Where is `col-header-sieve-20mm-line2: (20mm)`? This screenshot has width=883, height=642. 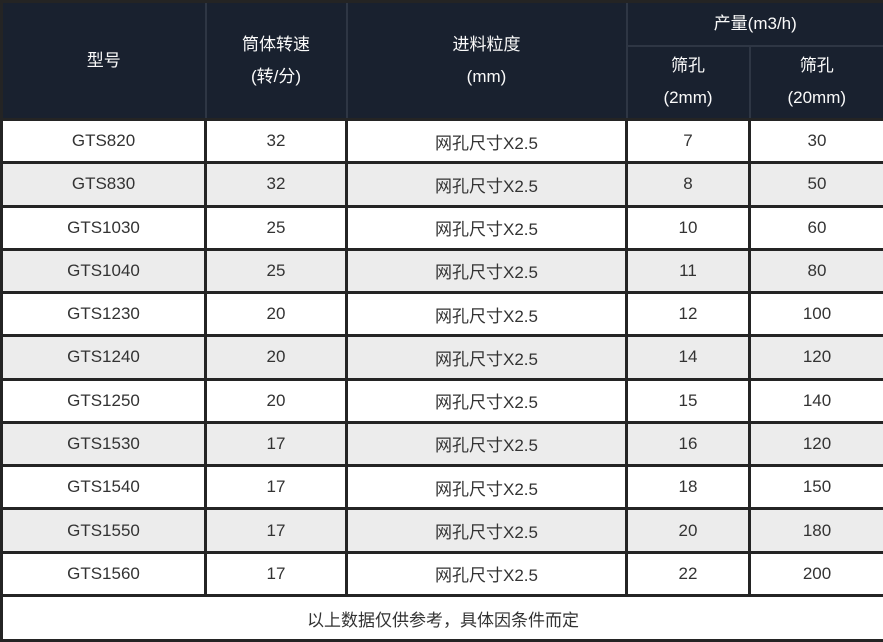 col-header-sieve-20mm-line2: (20mm) is located at coordinates (817, 98).